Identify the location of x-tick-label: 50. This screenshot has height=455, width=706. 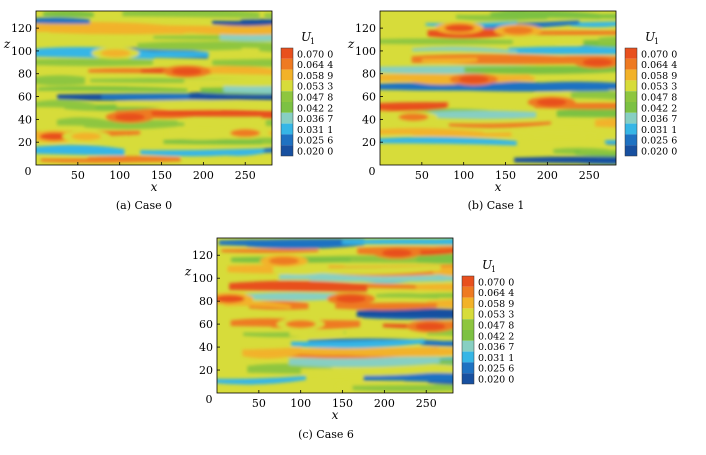
(259, 403).